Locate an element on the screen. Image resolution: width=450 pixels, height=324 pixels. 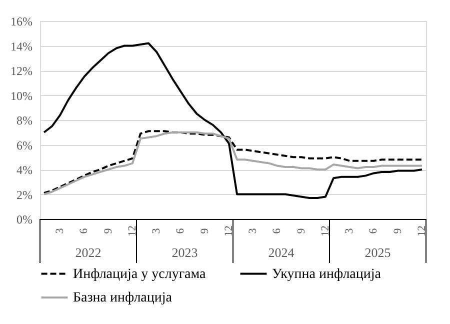
legend-label: Укупна инфлација is located at coordinates (327, 274).